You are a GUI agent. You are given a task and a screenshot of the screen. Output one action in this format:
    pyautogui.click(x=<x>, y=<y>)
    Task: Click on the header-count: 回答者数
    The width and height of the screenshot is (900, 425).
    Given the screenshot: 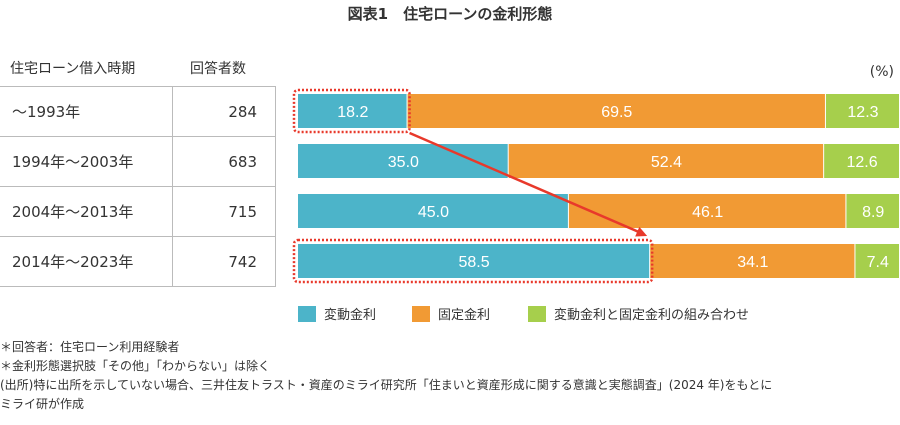 What is the action you would take?
    pyautogui.click(x=218, y=69)
    